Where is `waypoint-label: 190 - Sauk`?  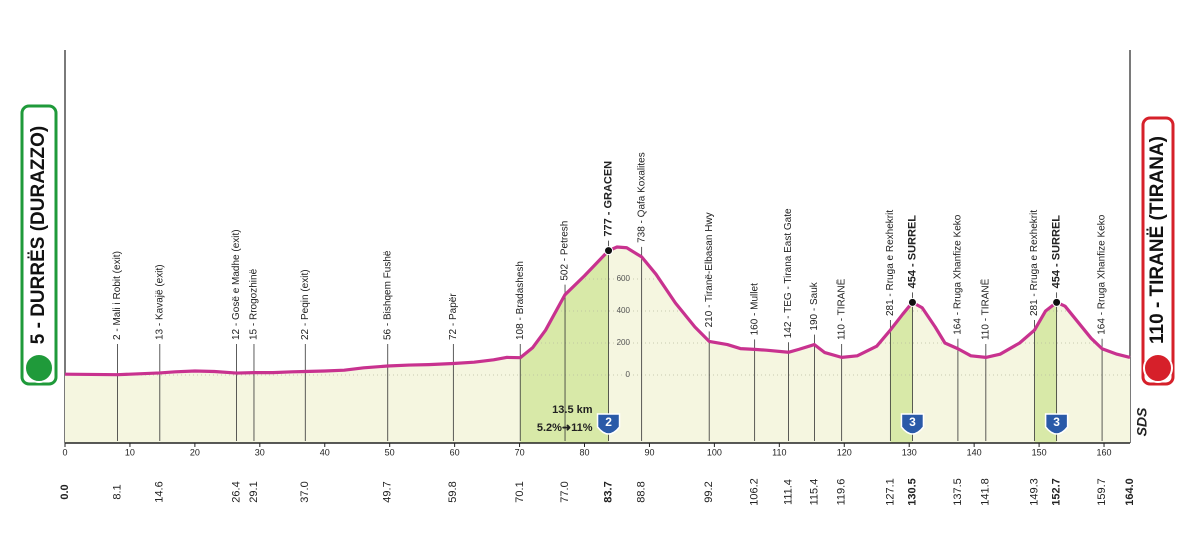
waypoint-label: 190 - Sauk is located at coordinates (814, 305).